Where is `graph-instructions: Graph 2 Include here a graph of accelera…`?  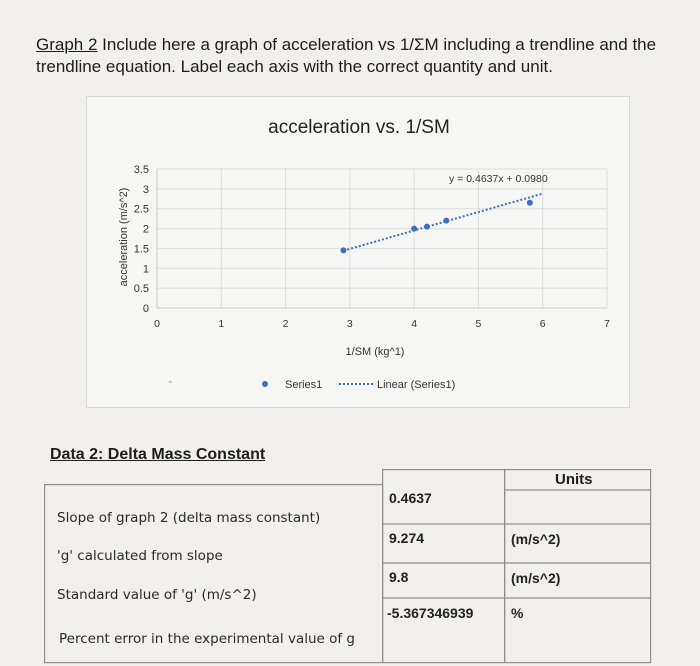
graph-instructions: Graph 2 Include here a graph of accelera… is located at coordinates (361, 56).